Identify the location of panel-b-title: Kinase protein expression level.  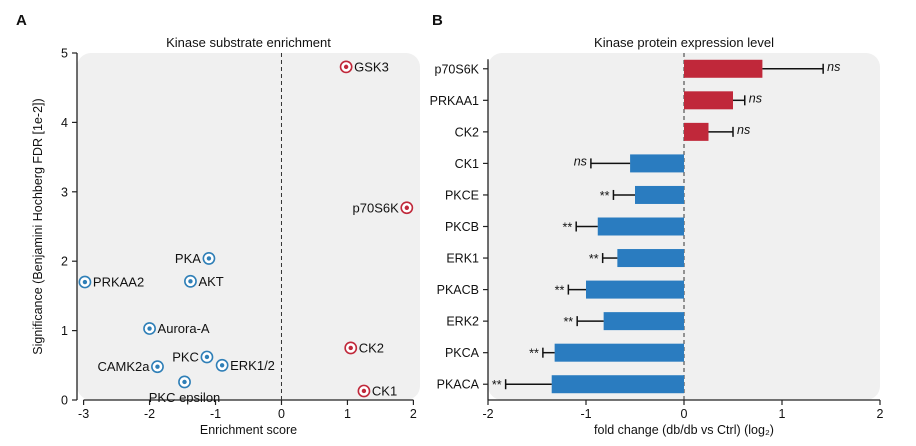
(684, 42).